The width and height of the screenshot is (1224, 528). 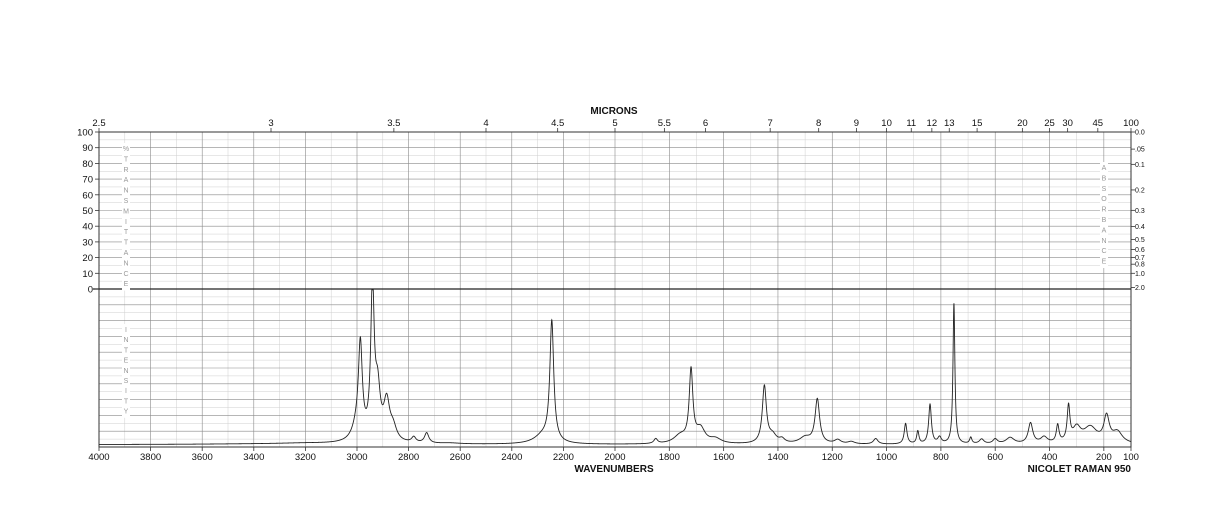 What do you see at coordinates (886, 457) in the screenshot?
I see `x-tick-label: 1000` at bounding box center [886, 457].